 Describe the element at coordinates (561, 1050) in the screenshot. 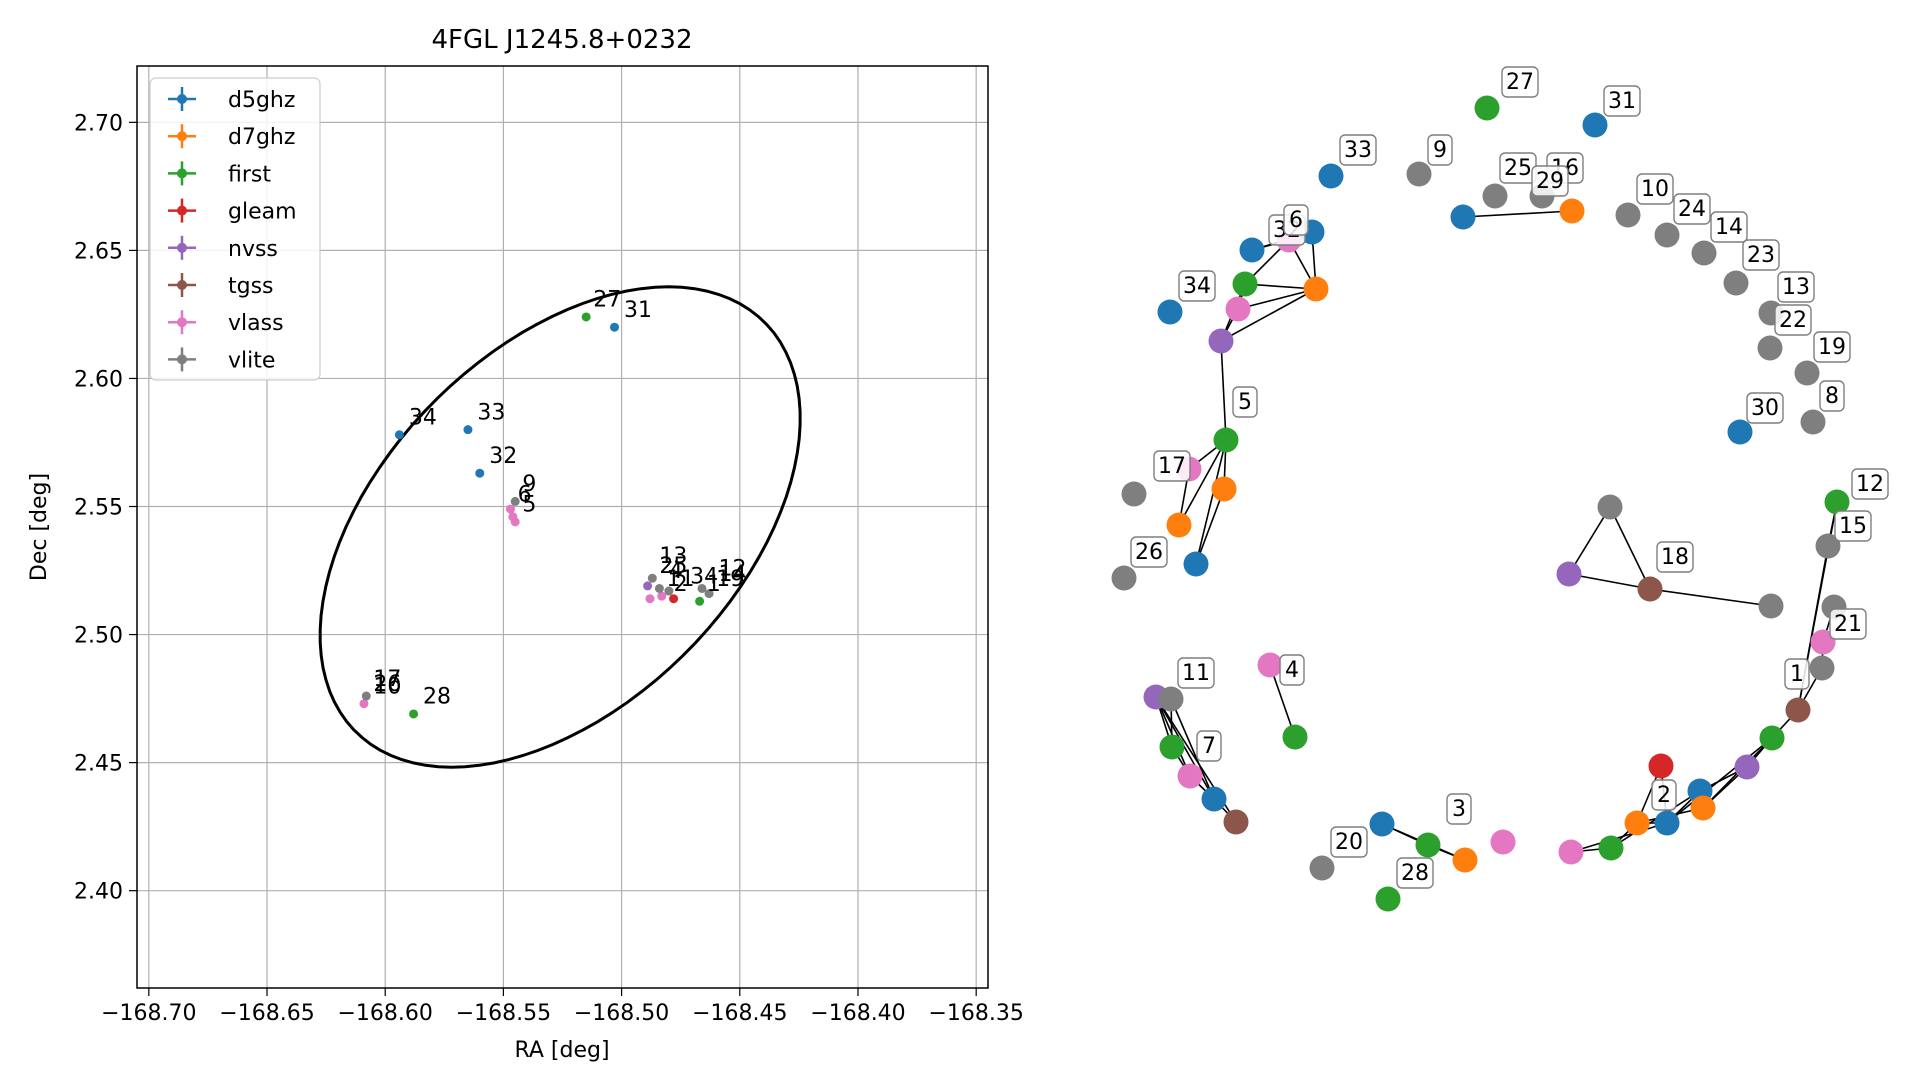

I see `x-axis-label: RA [deg]` at that location.